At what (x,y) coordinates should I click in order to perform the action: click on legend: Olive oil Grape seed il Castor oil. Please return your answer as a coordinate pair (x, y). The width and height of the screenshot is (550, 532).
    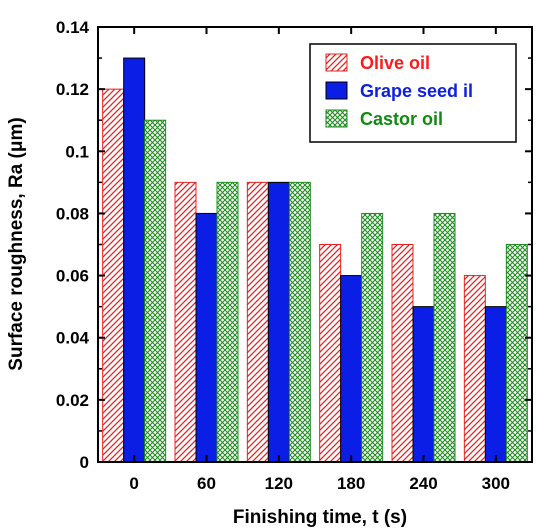
    Looking at the image, I should click on (413, 93).